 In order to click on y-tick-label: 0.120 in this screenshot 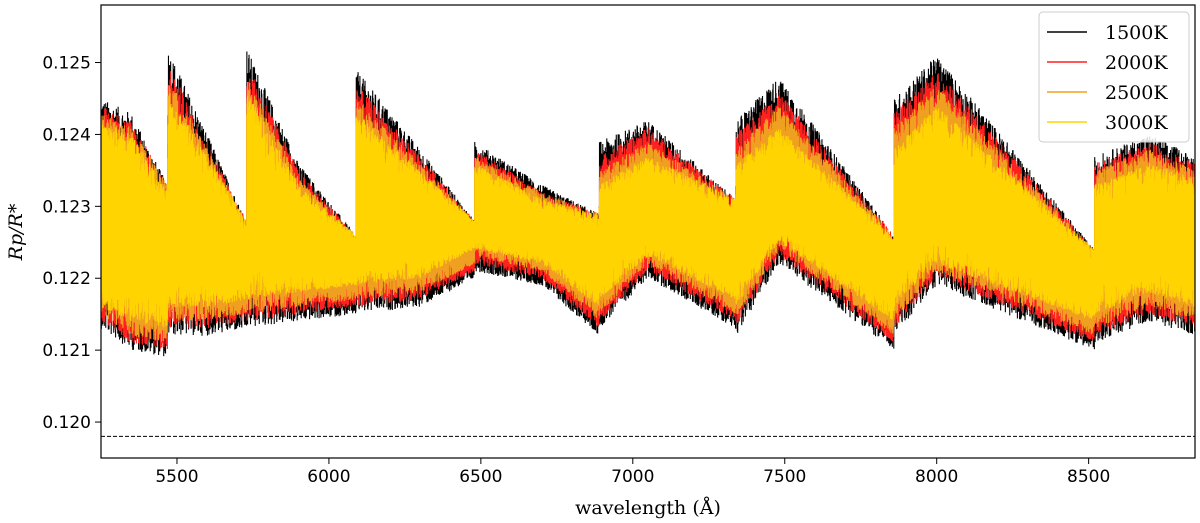, I will do `click(66, 423)`.